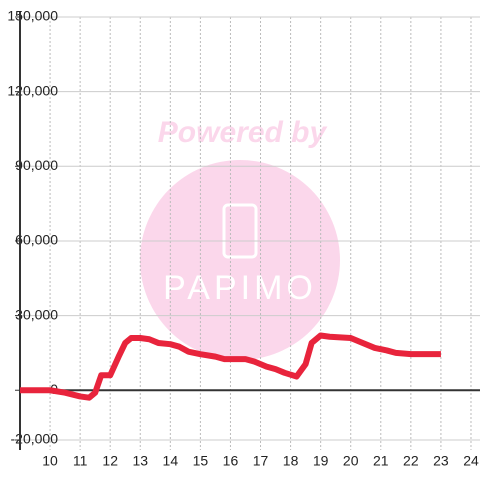  Describe the element at coordinates (441, 461) in the screenshot. I see `x-tick-label: 23` at that location.